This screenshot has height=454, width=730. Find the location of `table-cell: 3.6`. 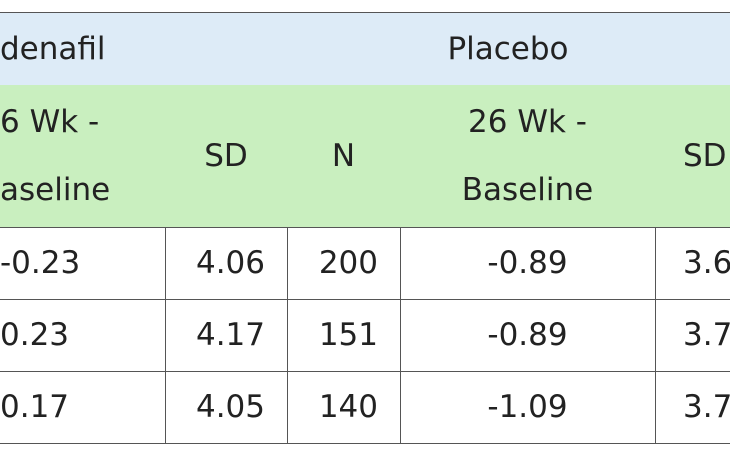

table-cell: 3.6 is located at coordinates (692, 263).